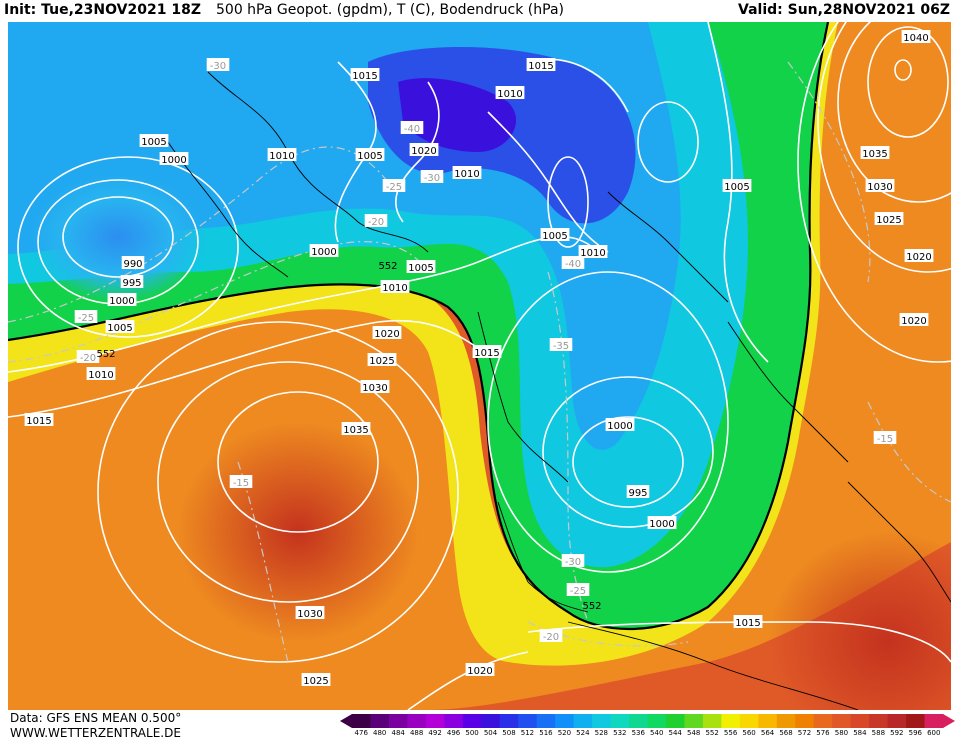  I want to click on legend-tick-label: 476, so click(361, 733).